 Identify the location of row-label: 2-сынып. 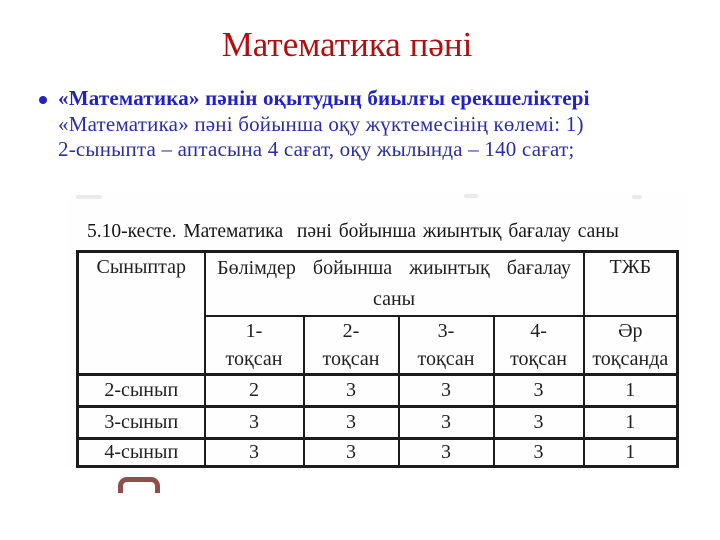
(141, 390).